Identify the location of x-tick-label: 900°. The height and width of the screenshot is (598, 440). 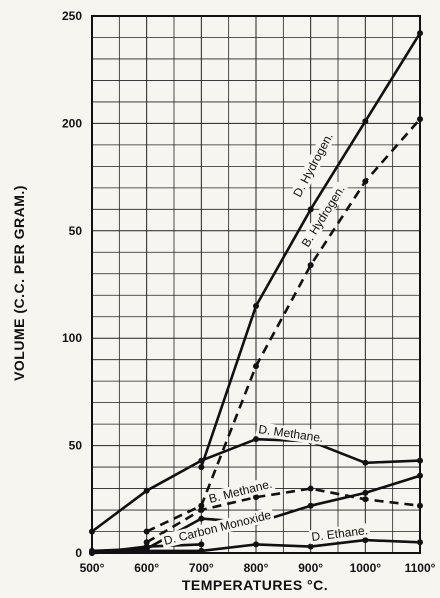
(310, 568).